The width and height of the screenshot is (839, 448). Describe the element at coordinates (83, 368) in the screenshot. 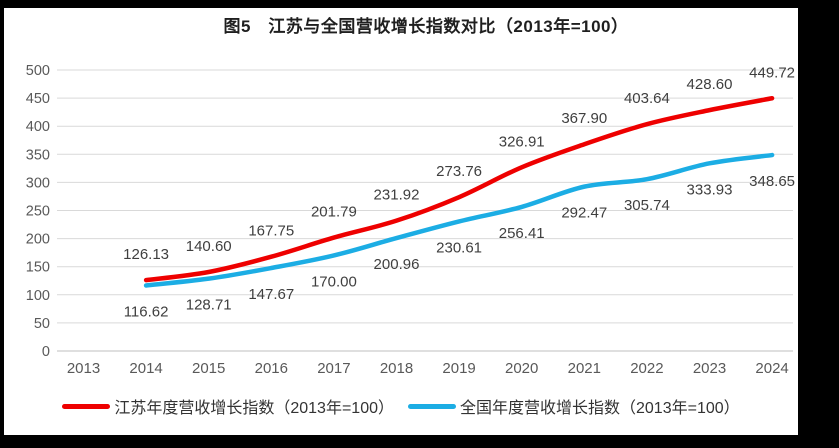

I see `x-axis-tick-label: 2013` at that location.